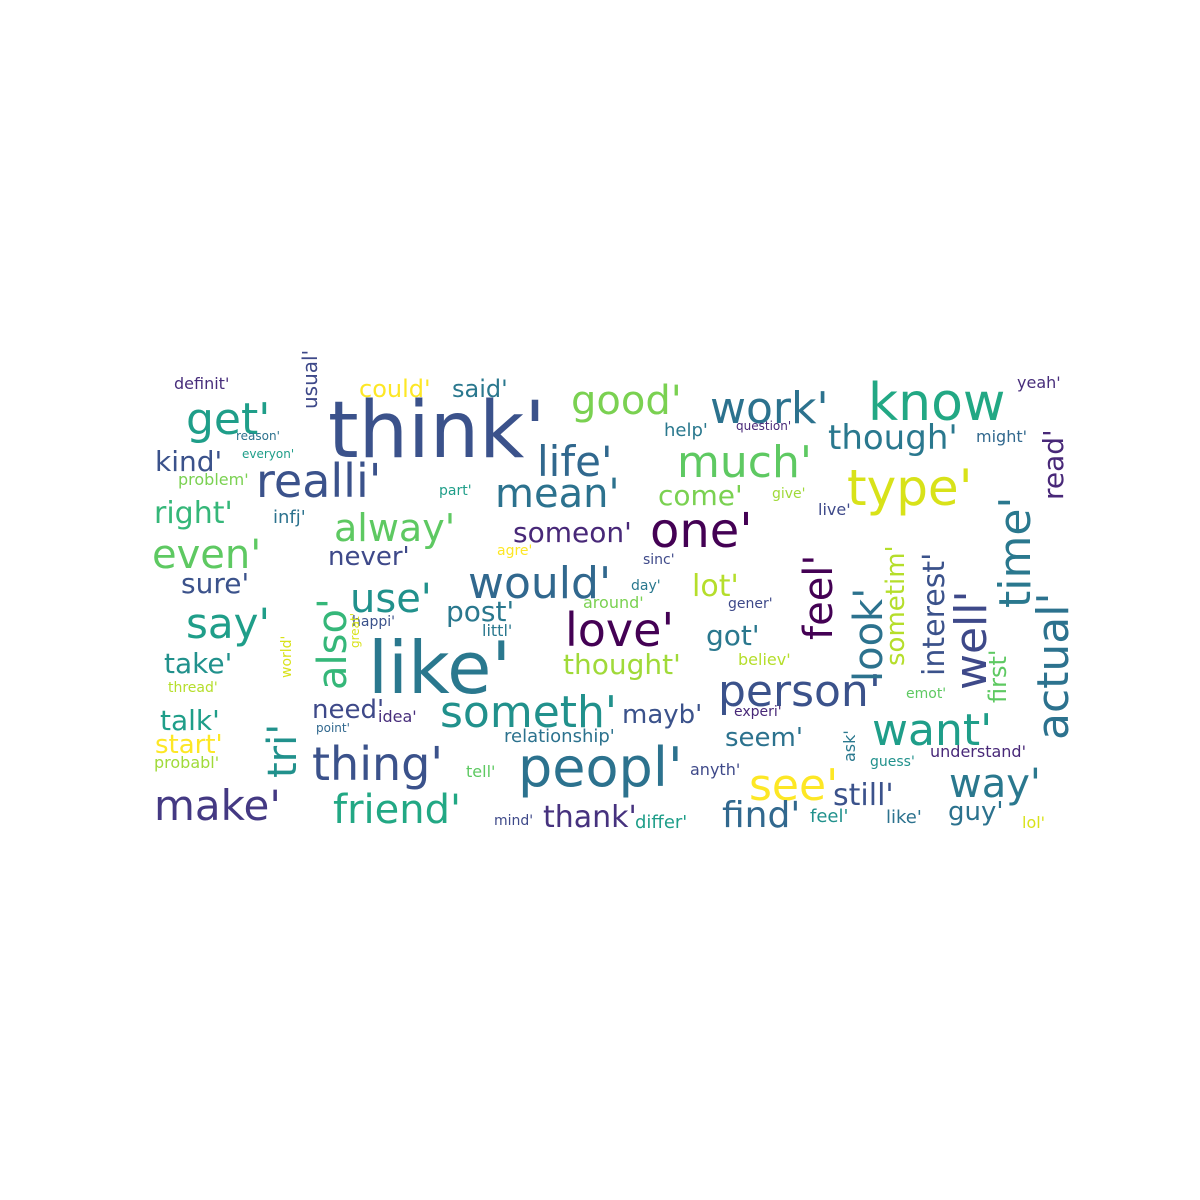 The width and height of the screenshot is (1200, 1200). I want to click on cloud-word: sure', so click(215, 583).